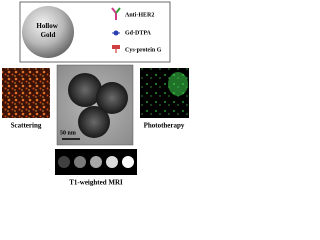  Describe the element at coordinates (26, 126) in the screenshot. I see `scattering-label: Scattering` at that location.